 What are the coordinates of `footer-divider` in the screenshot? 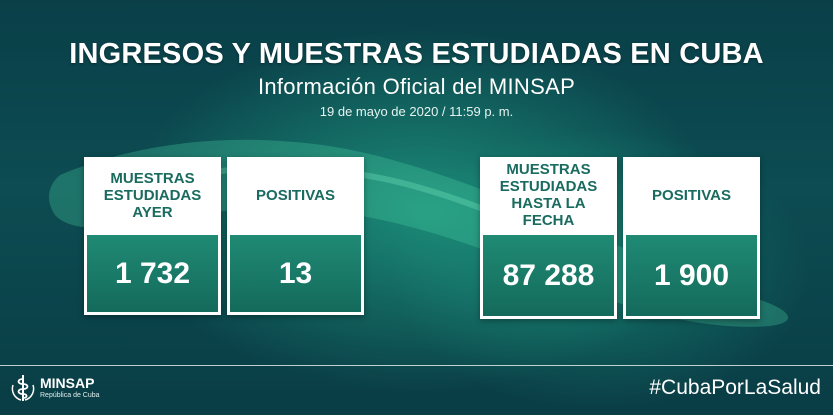 It's located at (416, 365).